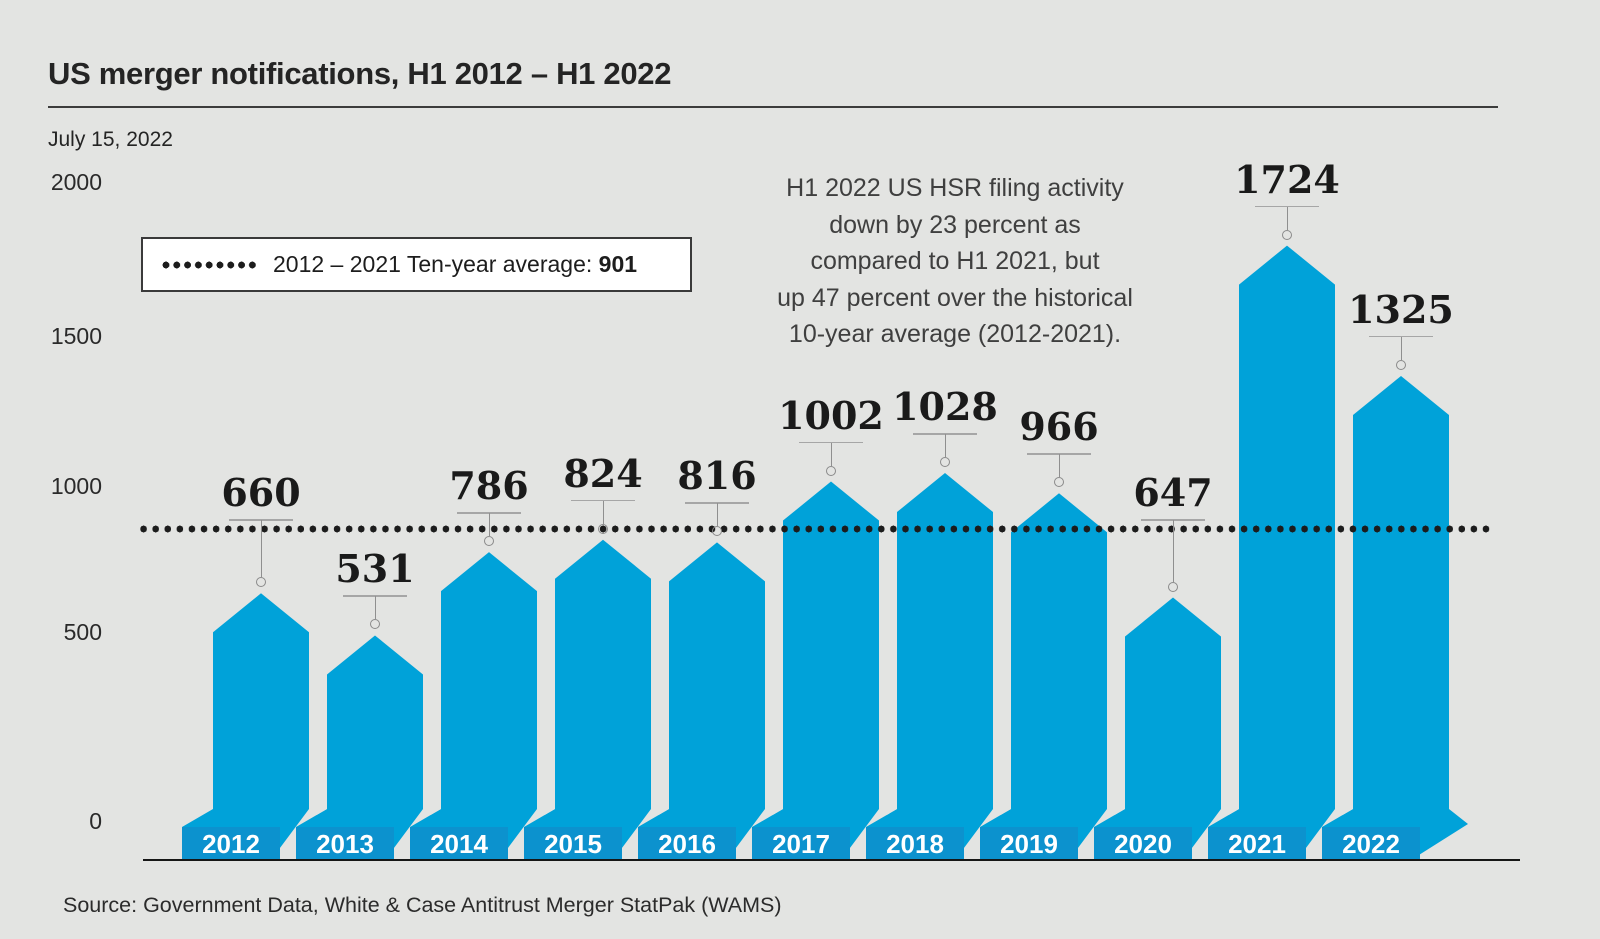  What do you see at coordinates (618, 264) in the screenshot?
I see `legend-average-value: 901` at bounding box center [618, 264].